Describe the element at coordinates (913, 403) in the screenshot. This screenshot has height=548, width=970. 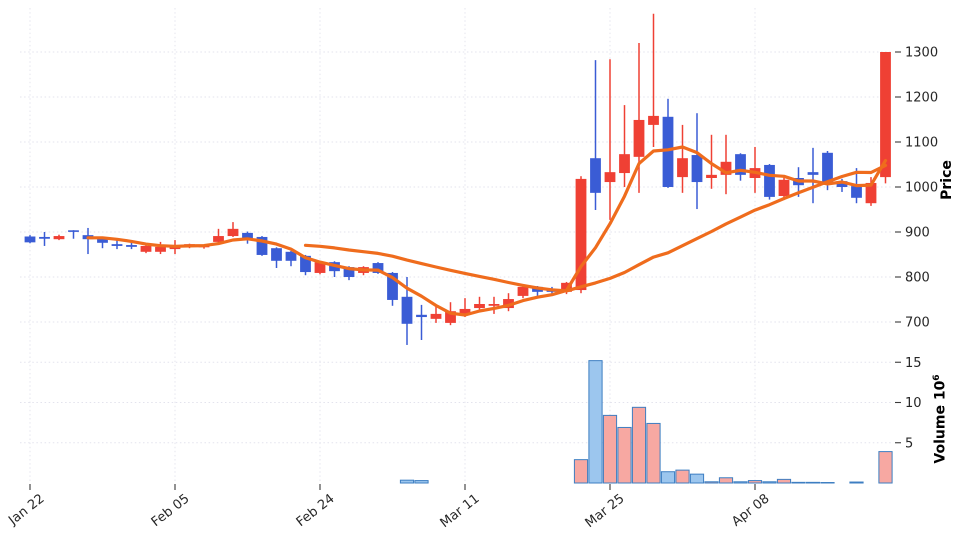
I see `volume-tick-label: 10` at that location.